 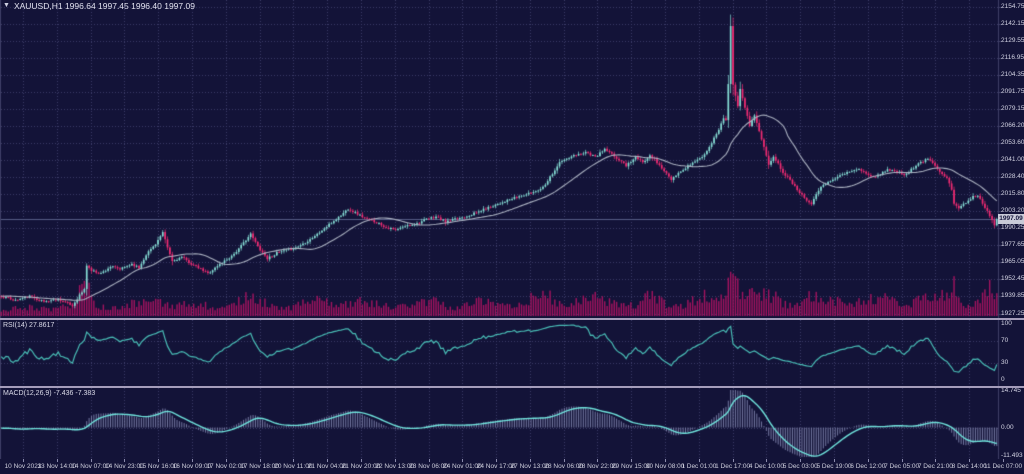 What do you see at coordinates (1012, 194) in the screenshot?
I see `price-axis-label: 2015.80` at bounding box center [1012, 194].